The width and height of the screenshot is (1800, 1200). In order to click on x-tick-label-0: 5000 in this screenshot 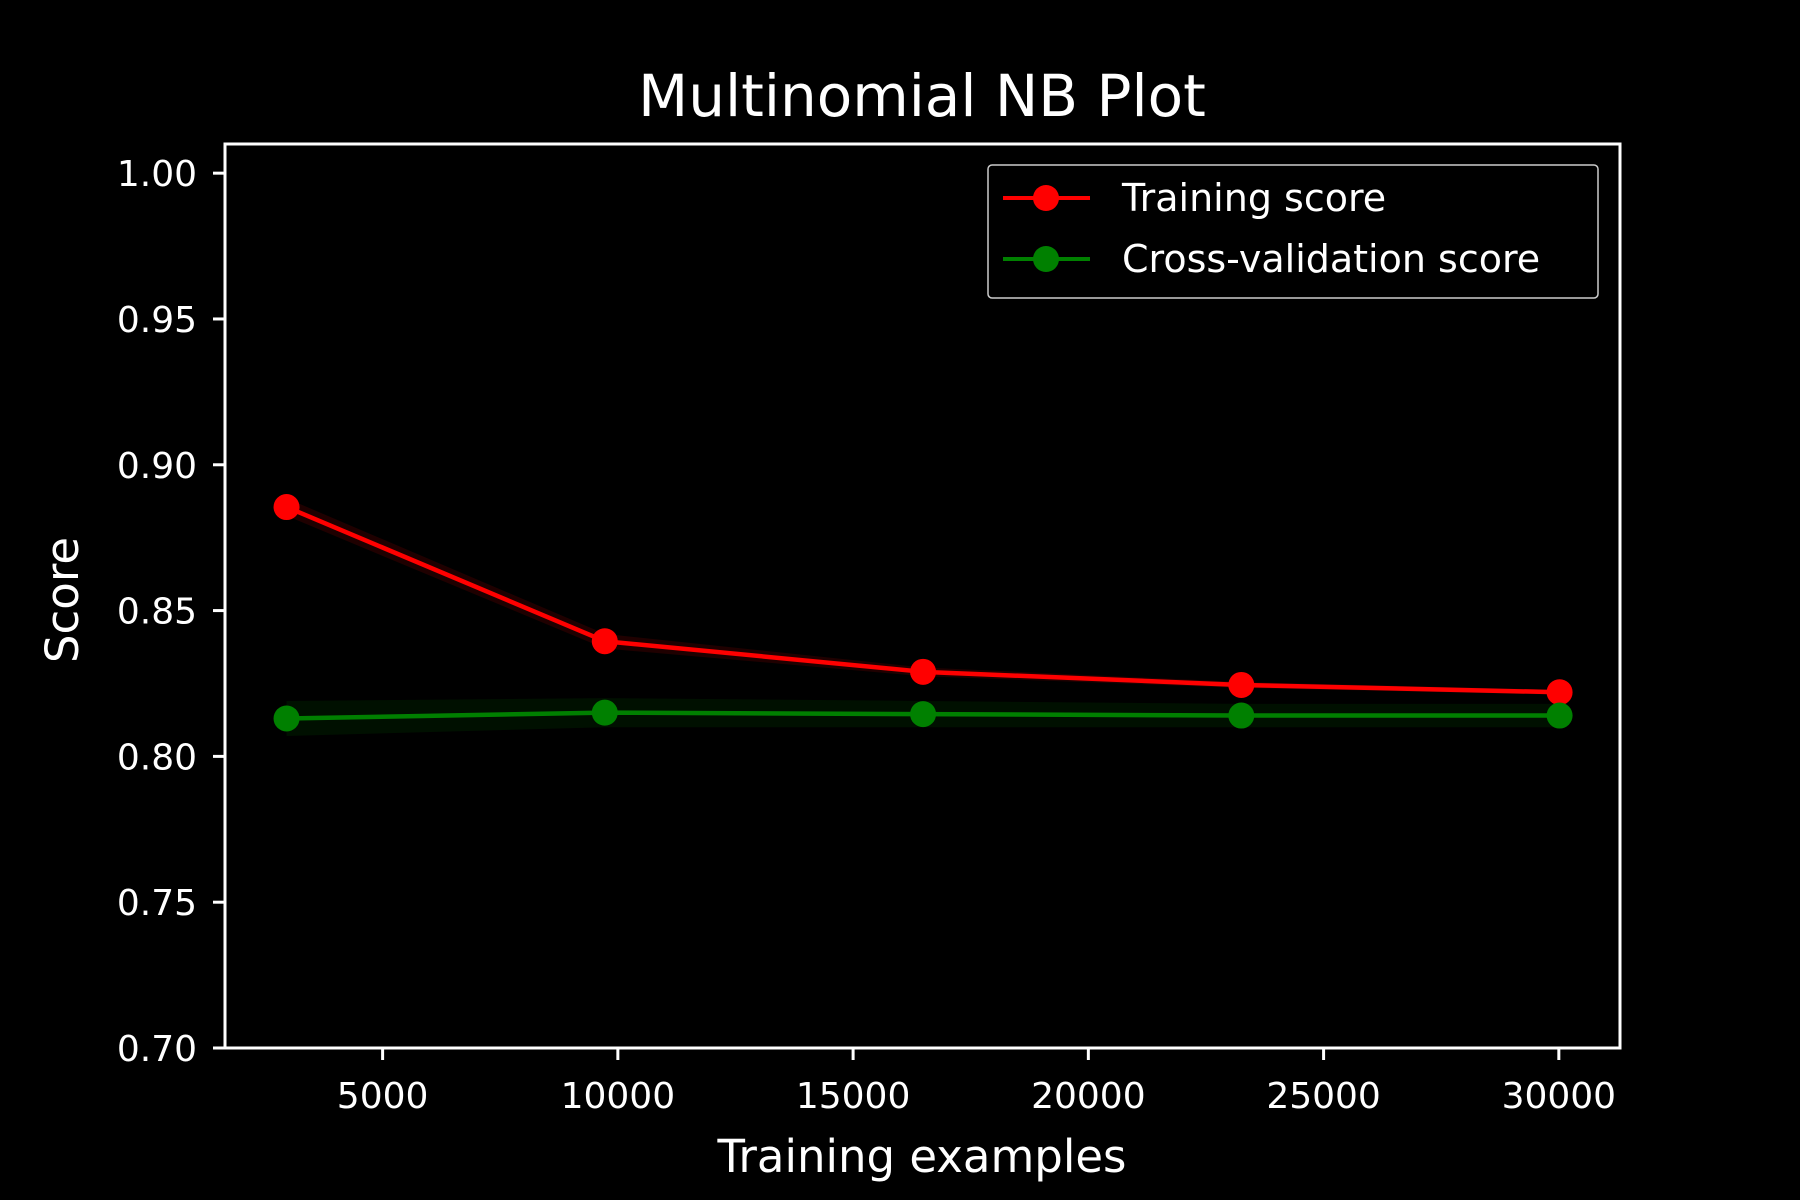, I will do `click(383, 1096)`.